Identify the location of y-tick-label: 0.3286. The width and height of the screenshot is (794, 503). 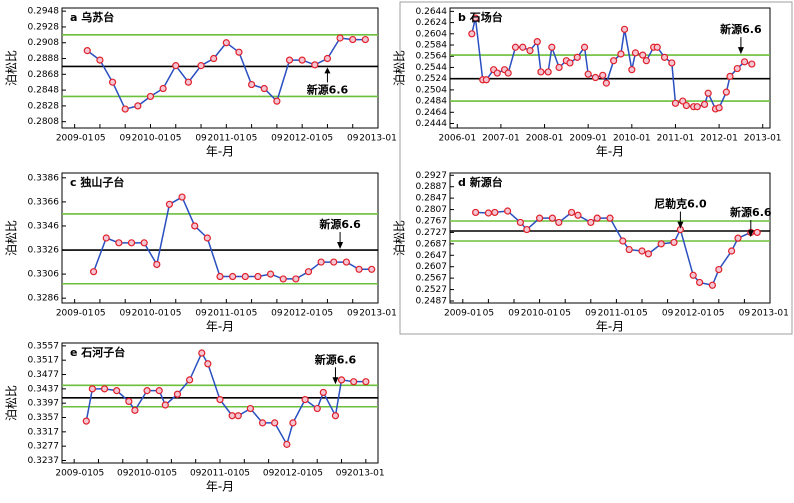
(44, 299).